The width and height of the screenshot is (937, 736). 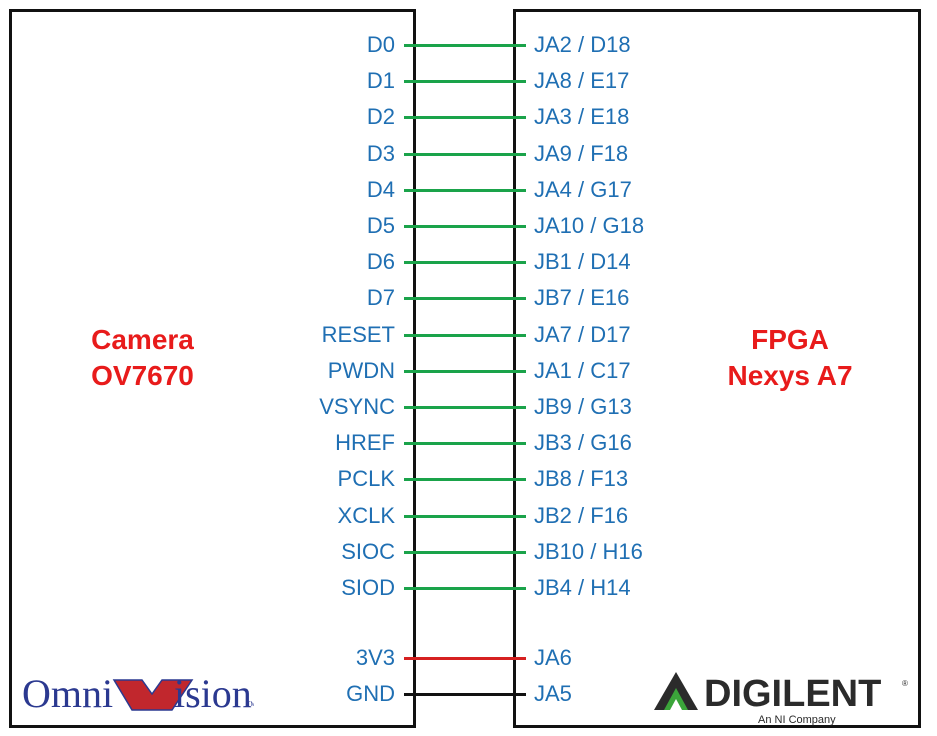 What do you see at coordinates (465, 694) in the screenshot?
I see `ground-wire` at bounding box center [465, 694].